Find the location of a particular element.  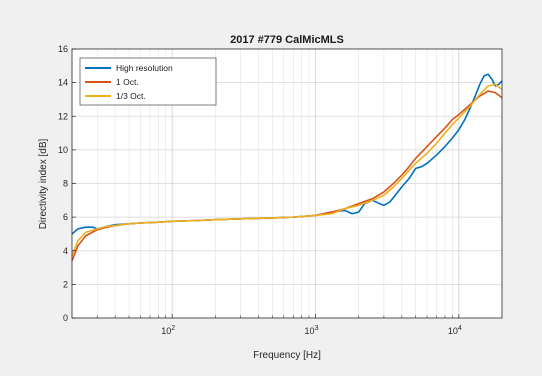

chart-title: 2017 #779 CalMicMLS is located at coordinates (287, 40).